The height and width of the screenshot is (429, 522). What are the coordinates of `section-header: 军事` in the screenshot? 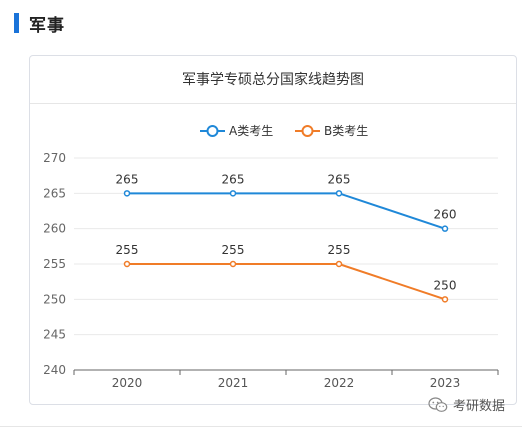 It's located at (39, 24).